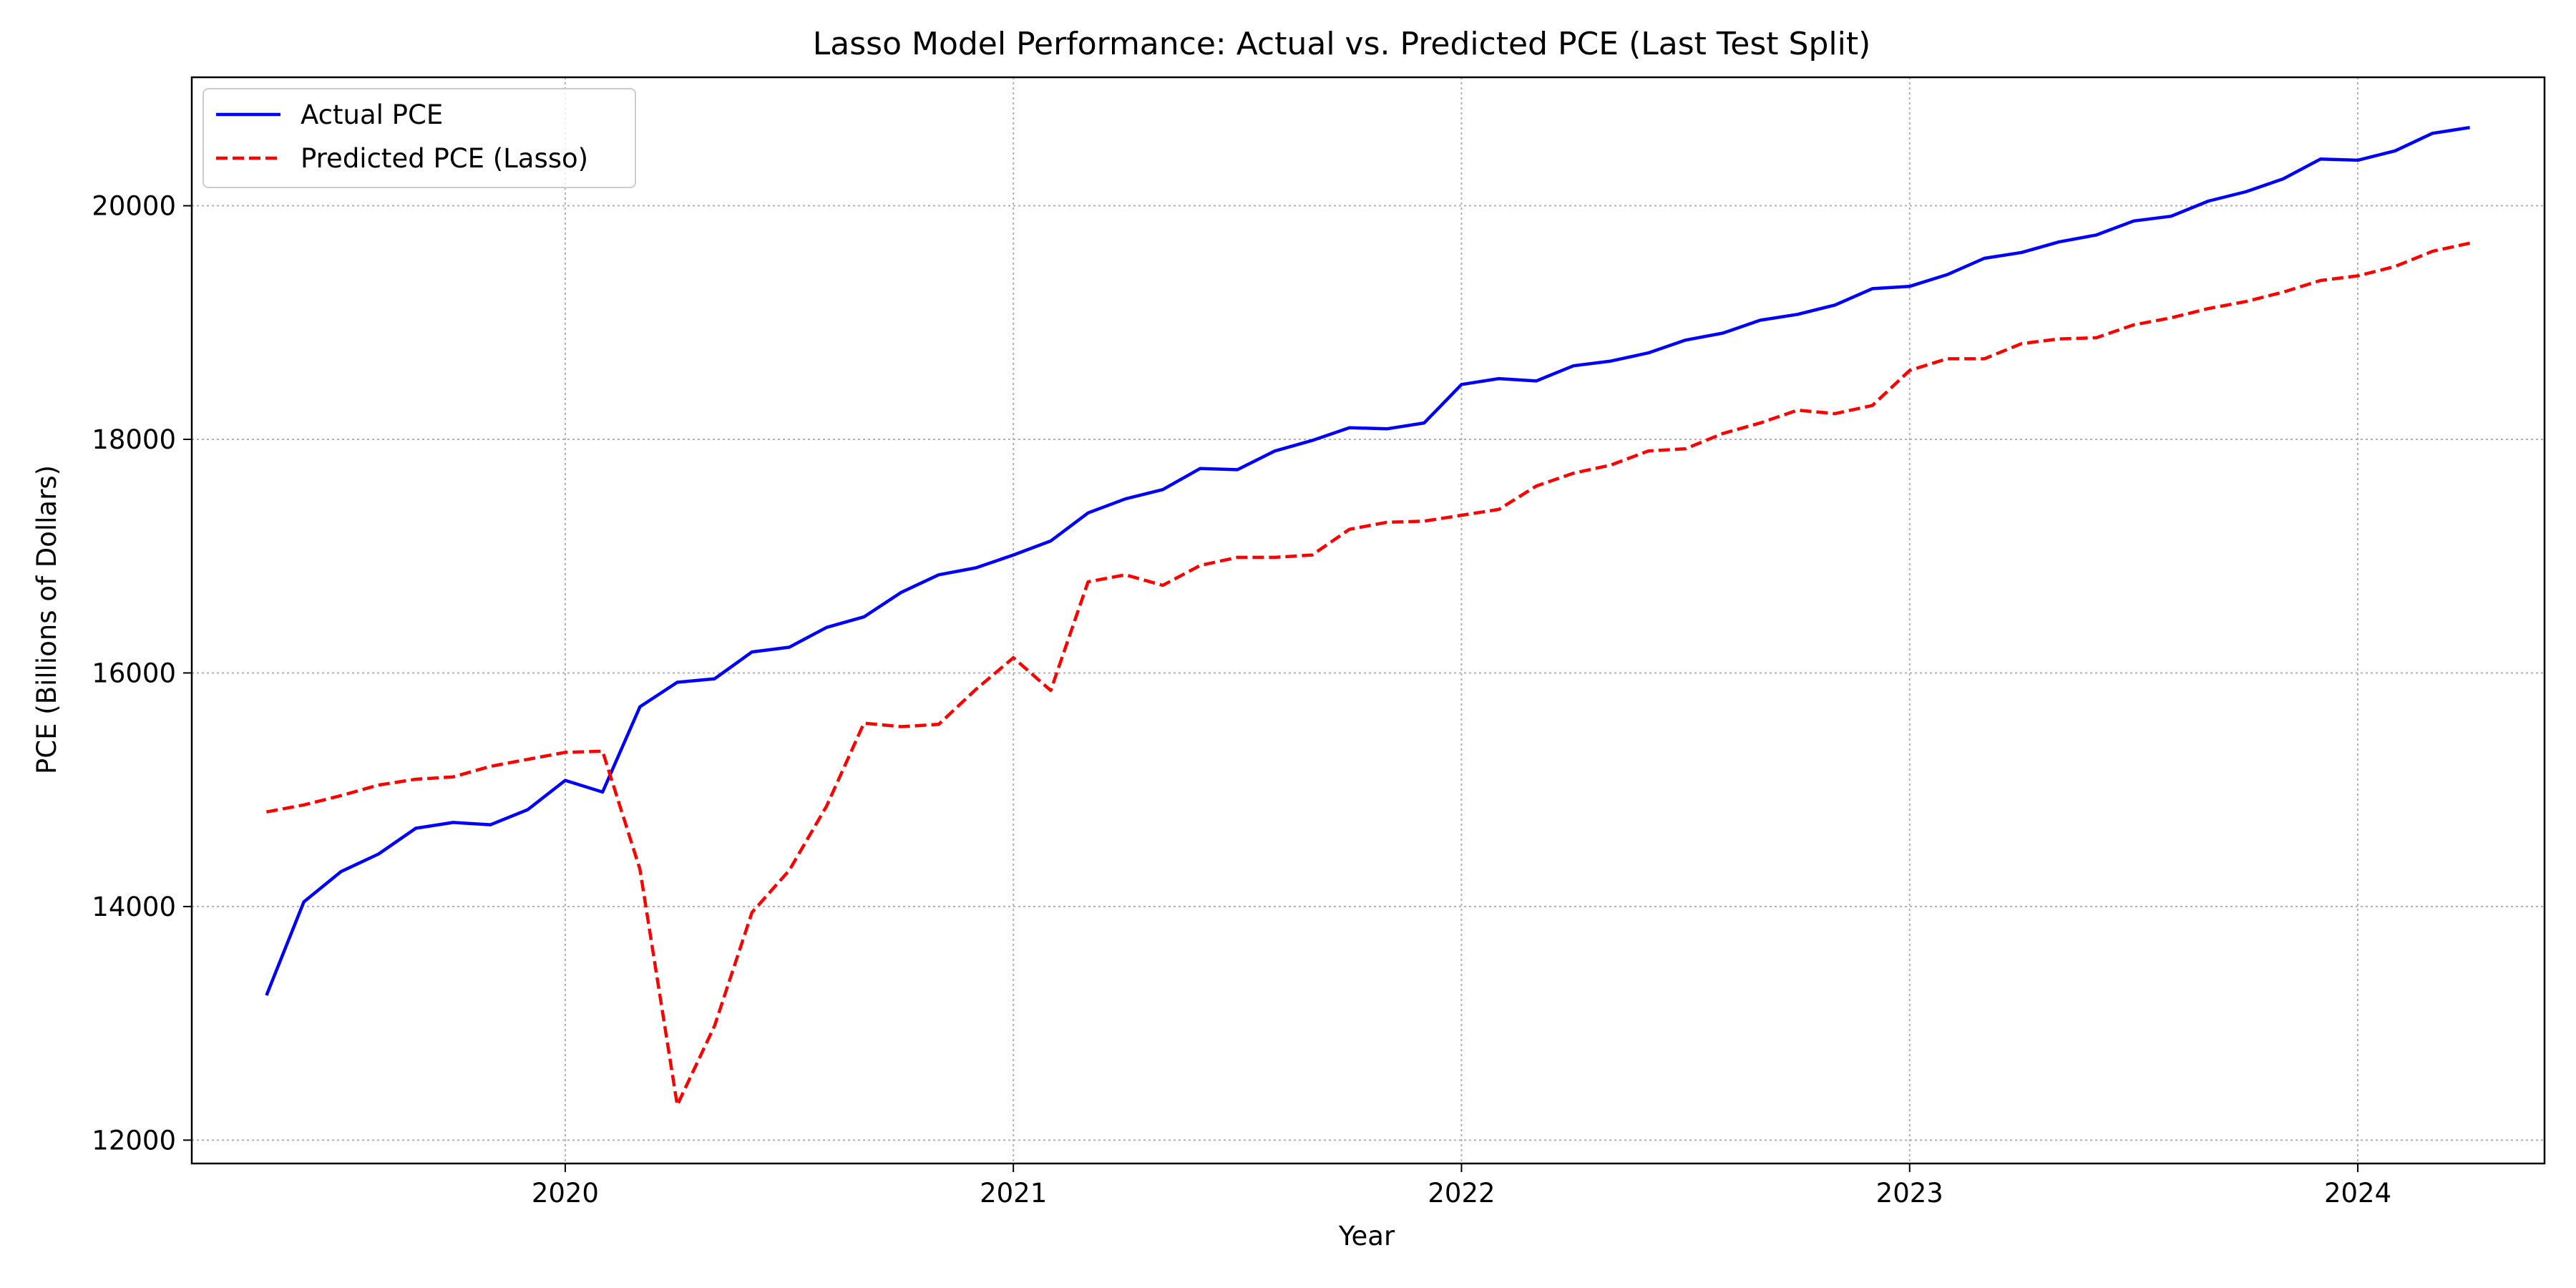 The width and height of the screenshot is (2576, 1288). What do you see at coordinates (134, 1140) in the screenshot?
I see `y-tick-label: 12000` at bounding box center [134, 1140].